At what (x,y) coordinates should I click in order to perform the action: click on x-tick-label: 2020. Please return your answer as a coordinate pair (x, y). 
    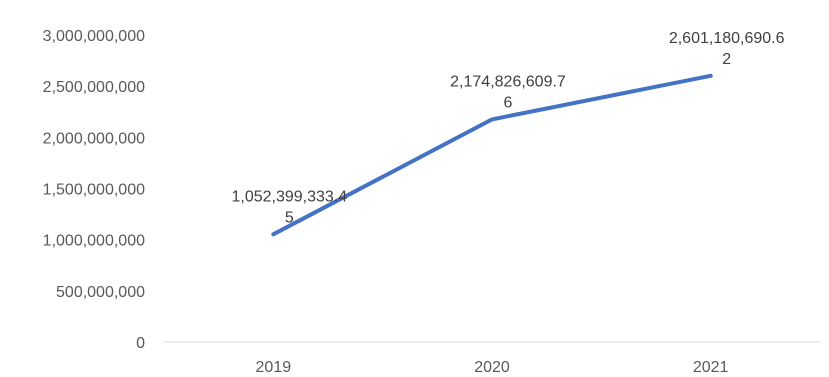
    Looking at the image, I should click on (492, 367).